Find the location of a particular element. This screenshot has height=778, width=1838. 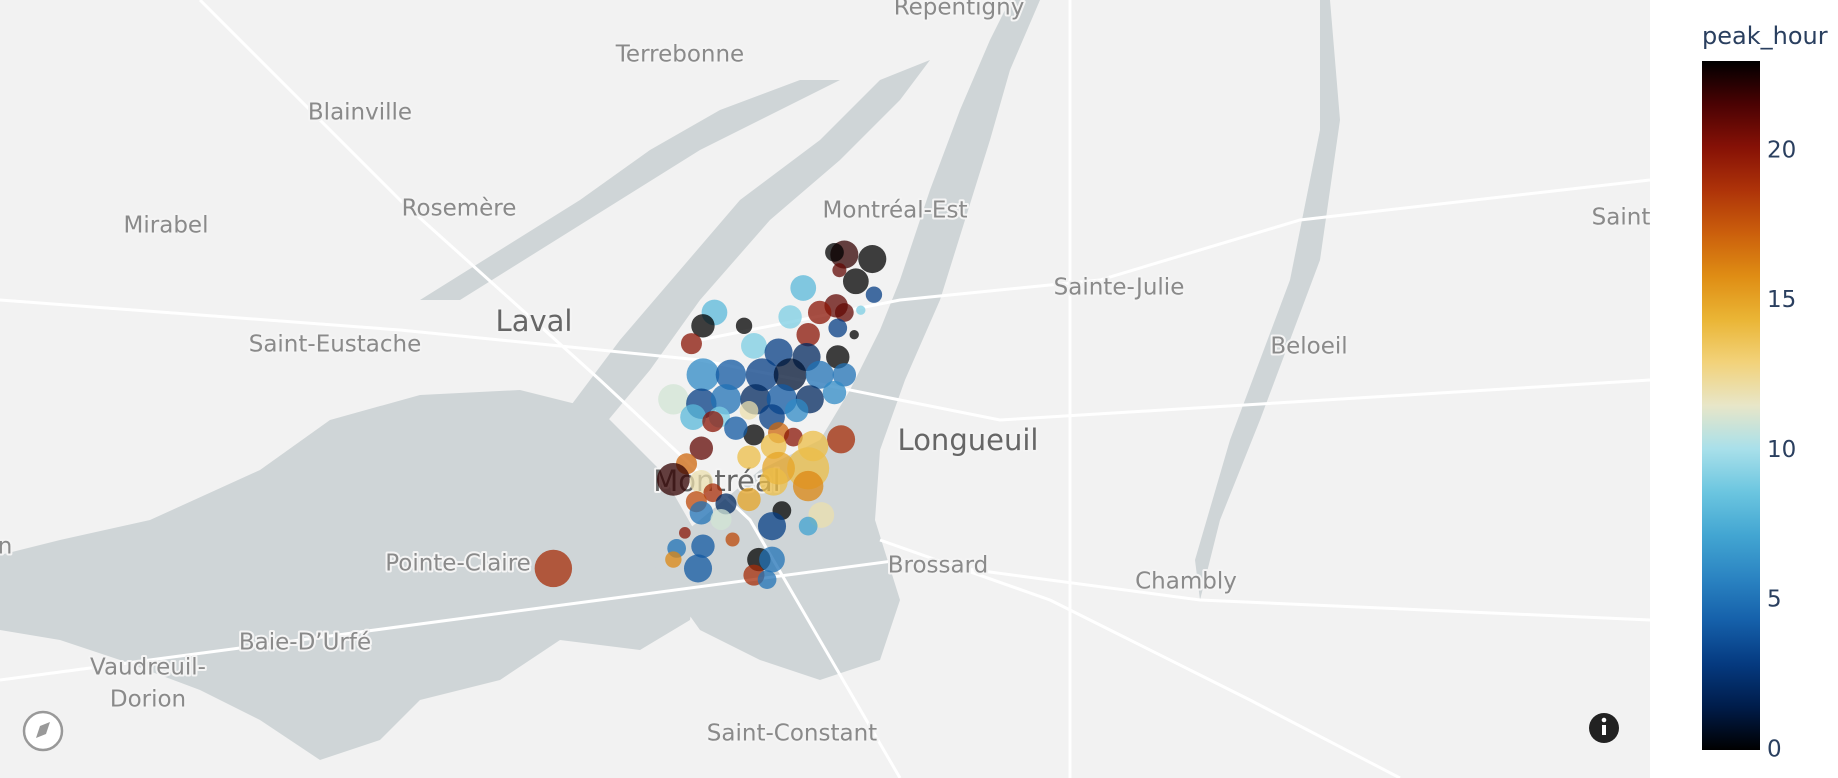

colorbar-tick-label: 10 is located at coordinates (1781, 450).